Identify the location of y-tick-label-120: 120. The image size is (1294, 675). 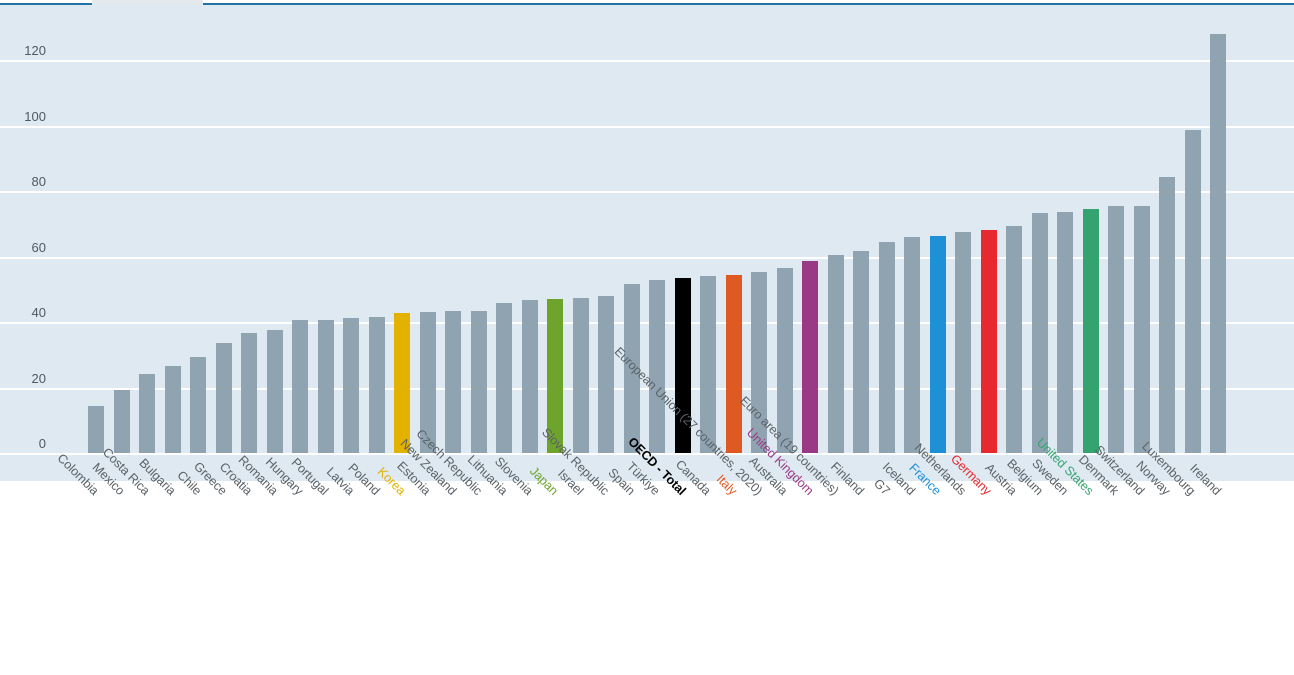
(35, 51).